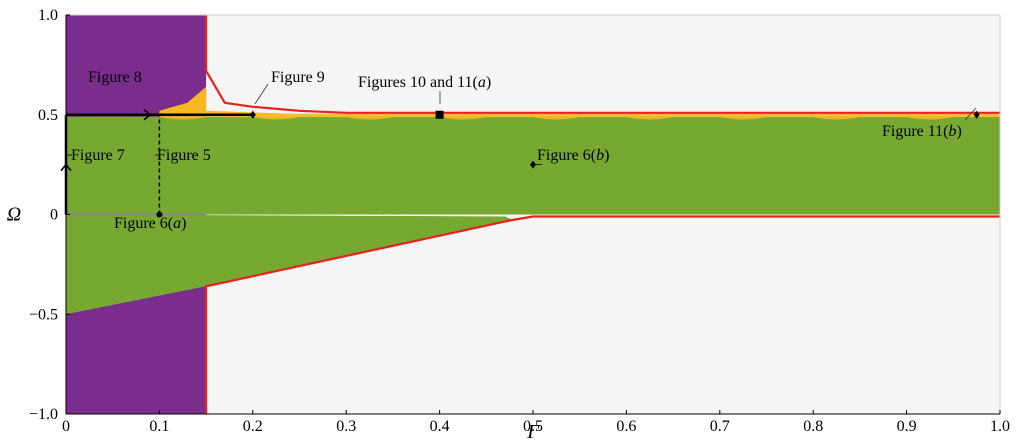 This screenshot has height=447, width=1017. I want to click on x-tick-label-5: 0.5, so click(533, 426).